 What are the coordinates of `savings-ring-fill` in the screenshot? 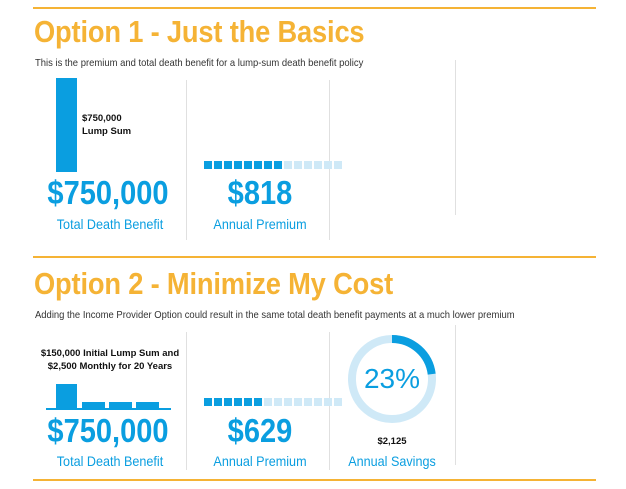 It's located at (392, 379).